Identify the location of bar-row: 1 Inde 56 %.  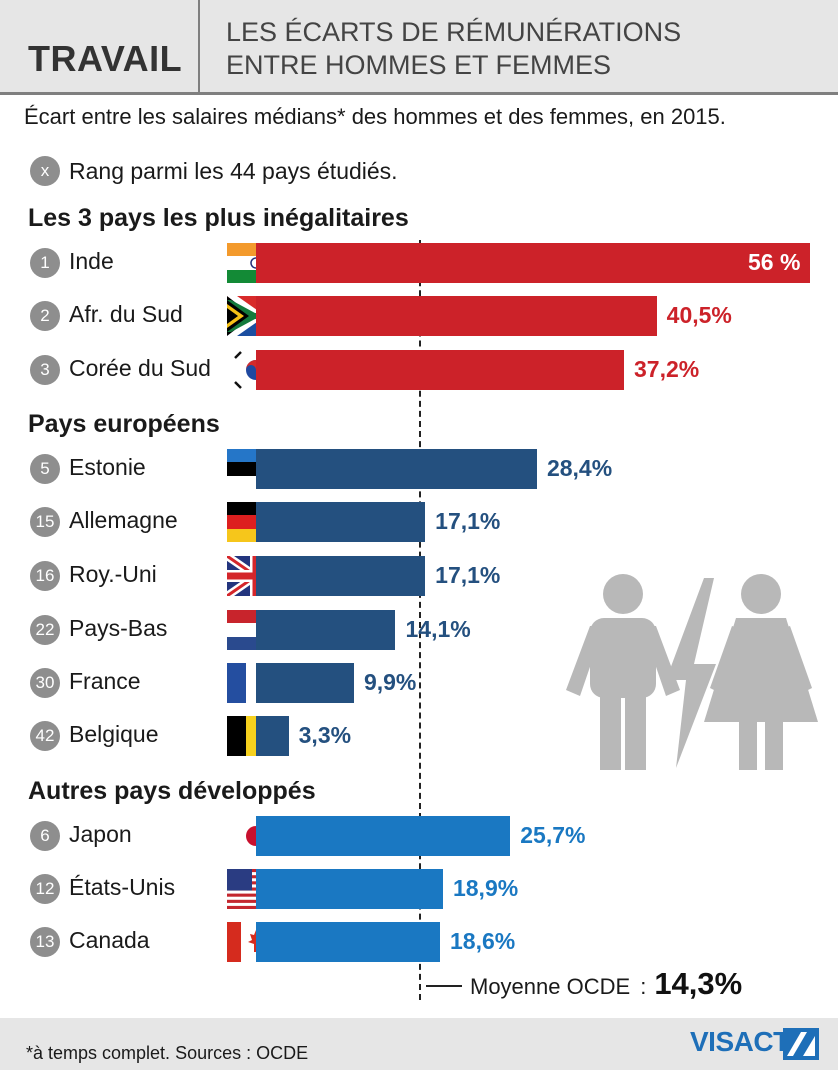
(430, 263).